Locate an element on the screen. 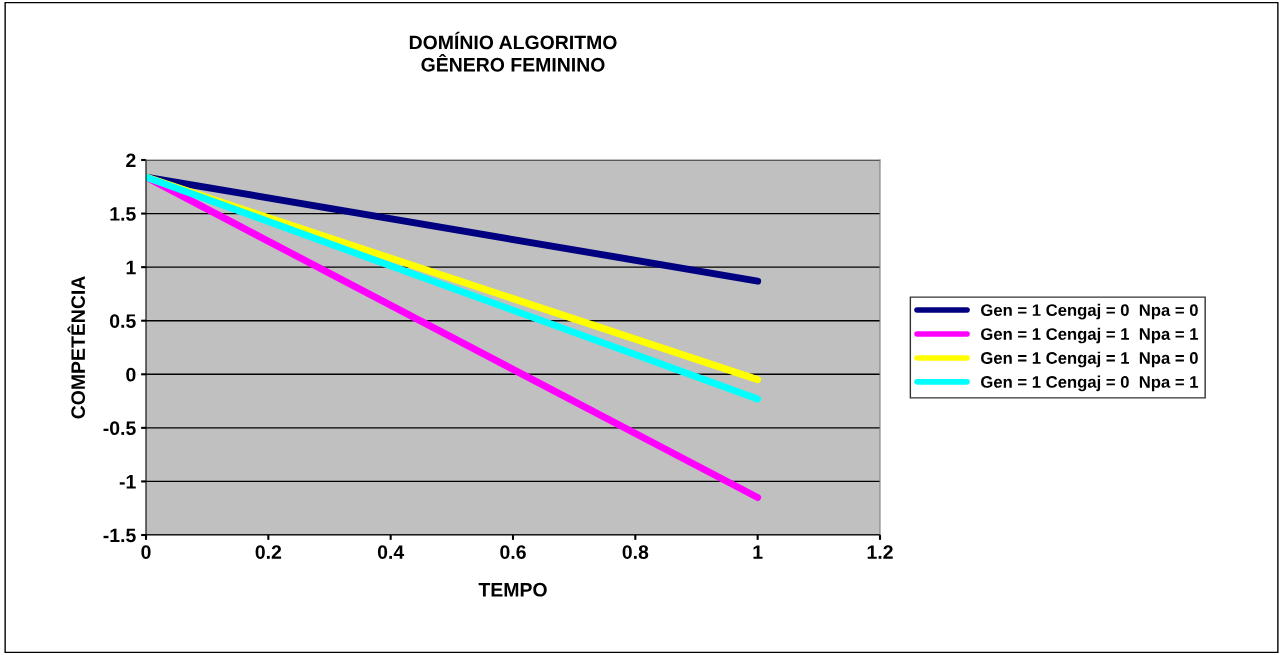 The height and width of the screenshot is (655, 1283). y-tick-label: 0 is located at coordinates (131, 374).